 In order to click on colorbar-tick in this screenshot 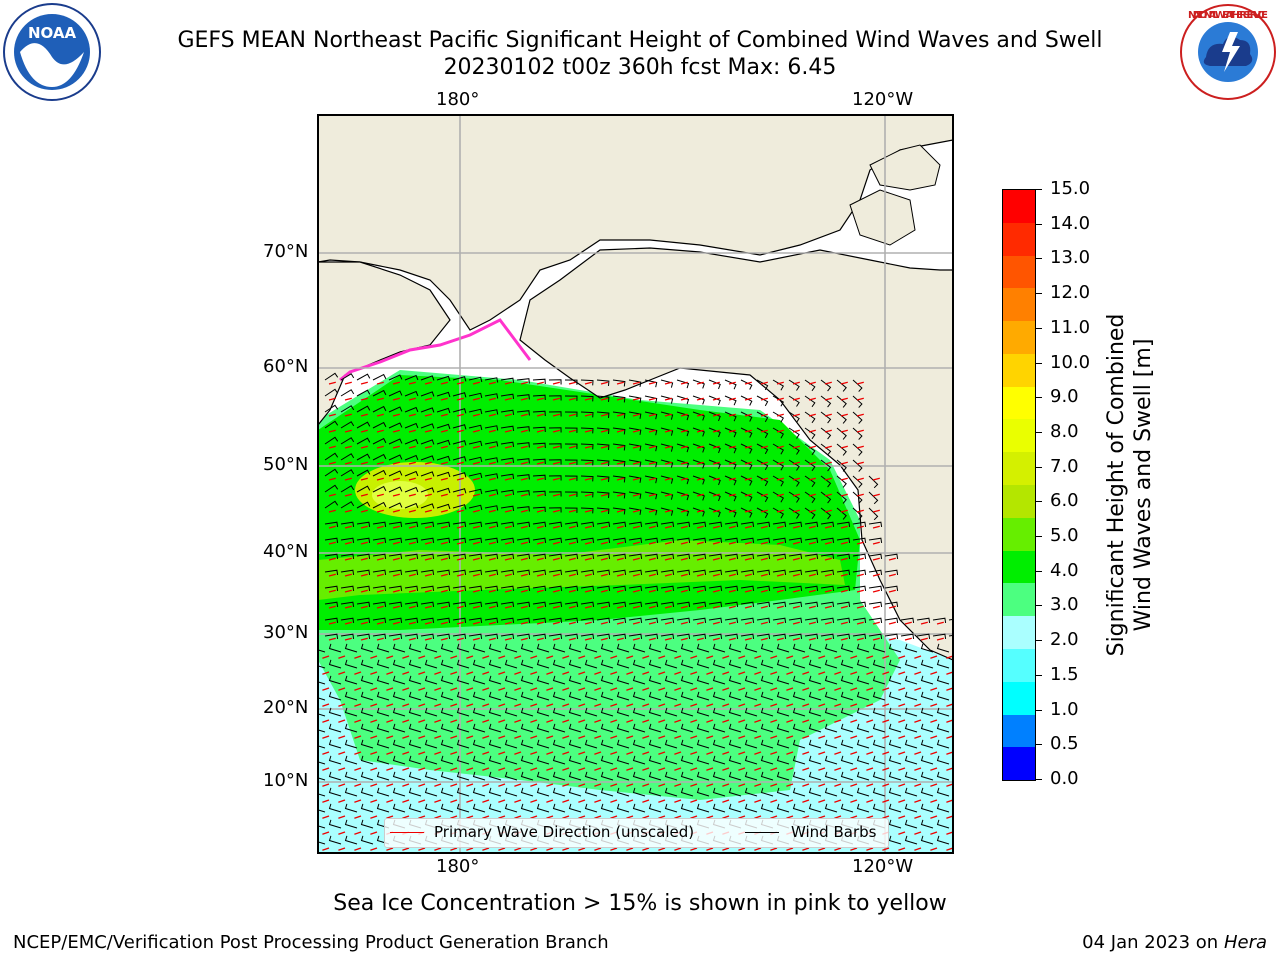, I will do `click(1039, 710)`.